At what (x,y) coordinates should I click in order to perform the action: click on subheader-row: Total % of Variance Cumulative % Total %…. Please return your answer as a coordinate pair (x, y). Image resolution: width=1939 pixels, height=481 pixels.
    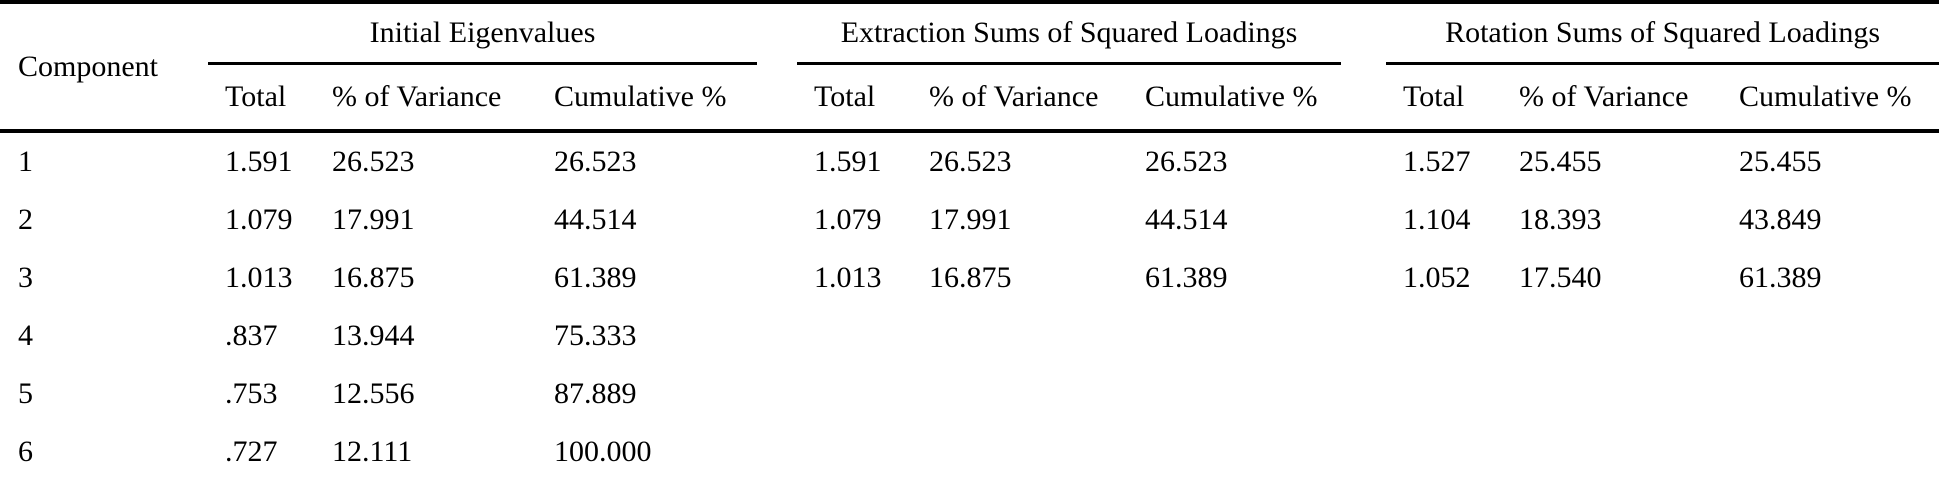
    Looking at the image, I should click on (969, 98).